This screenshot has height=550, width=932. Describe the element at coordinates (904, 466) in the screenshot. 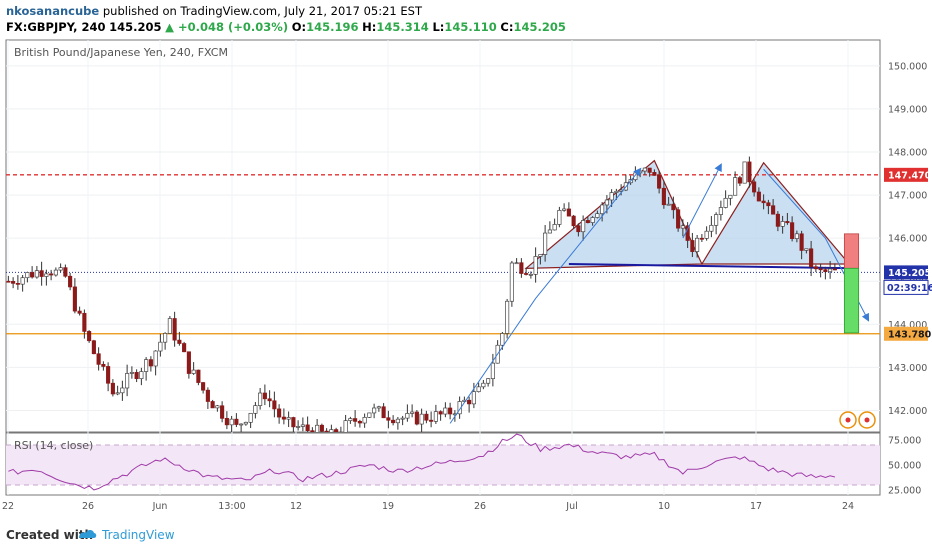

I see `rsi-axis: 75.000 50.000 25.000` at that location.